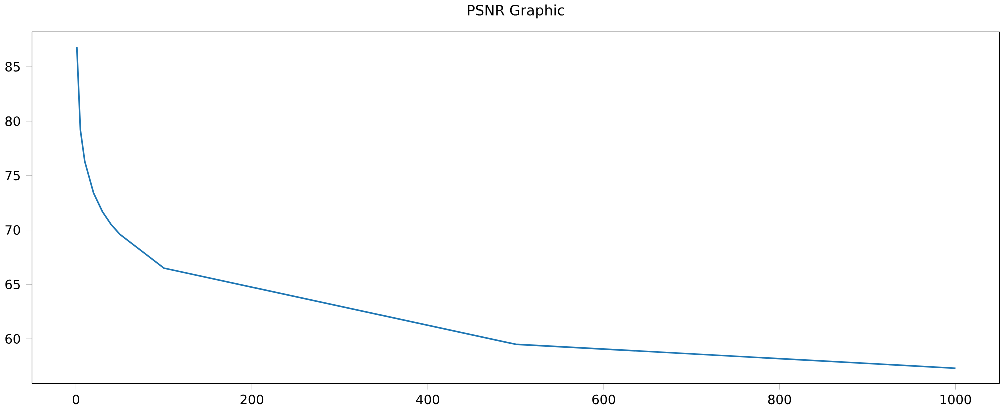 Image resolution: width=1000 pixels, height=409 pixels. What do you see at coordinates (76, 399) in the screenshot?
I see `x-tick-label: 0` at bounding box center [76, 399].